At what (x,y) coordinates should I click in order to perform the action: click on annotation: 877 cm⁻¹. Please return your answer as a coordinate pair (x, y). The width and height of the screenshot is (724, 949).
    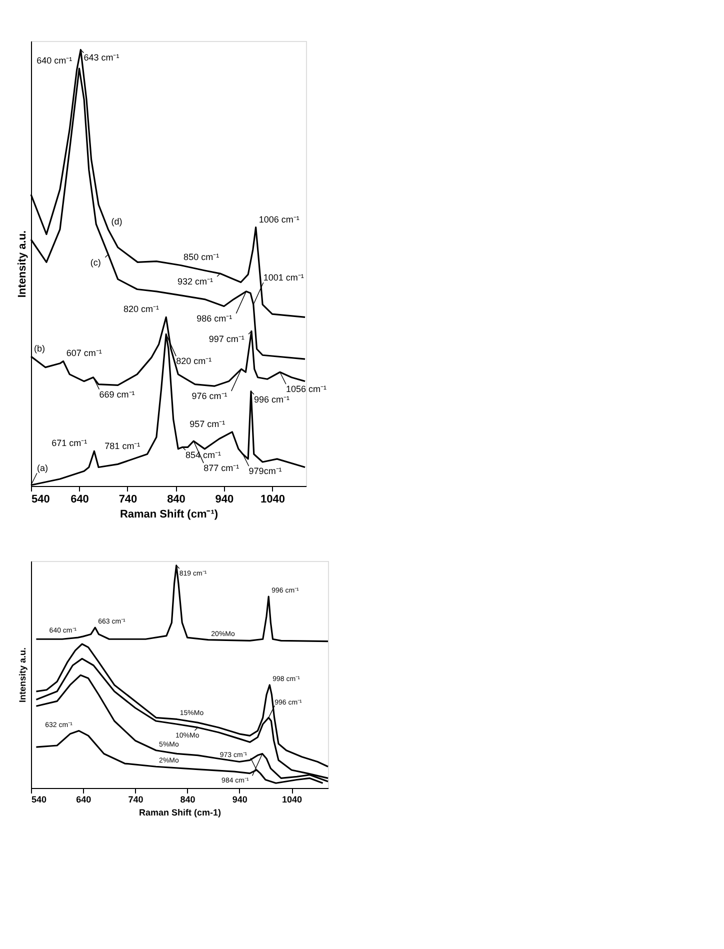
    Looking at the image, I should click on (222, 468).